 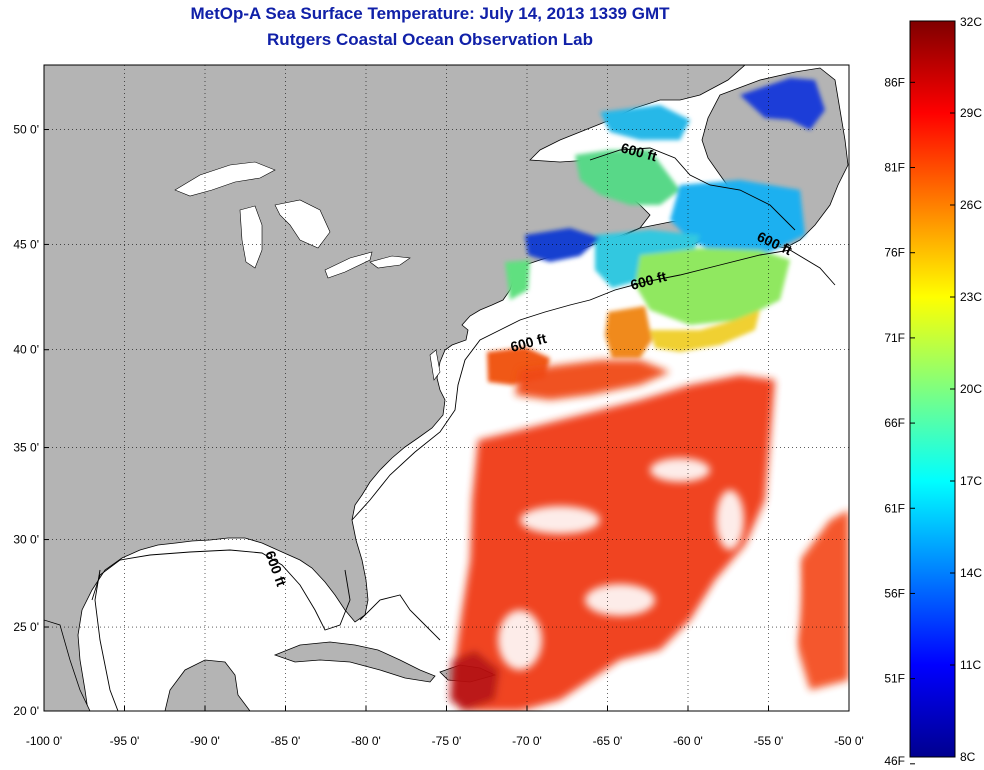 What do you see at coordinates (932, 389) in the screenshot?
I see `colorbar` at bounding box center [932, 389].